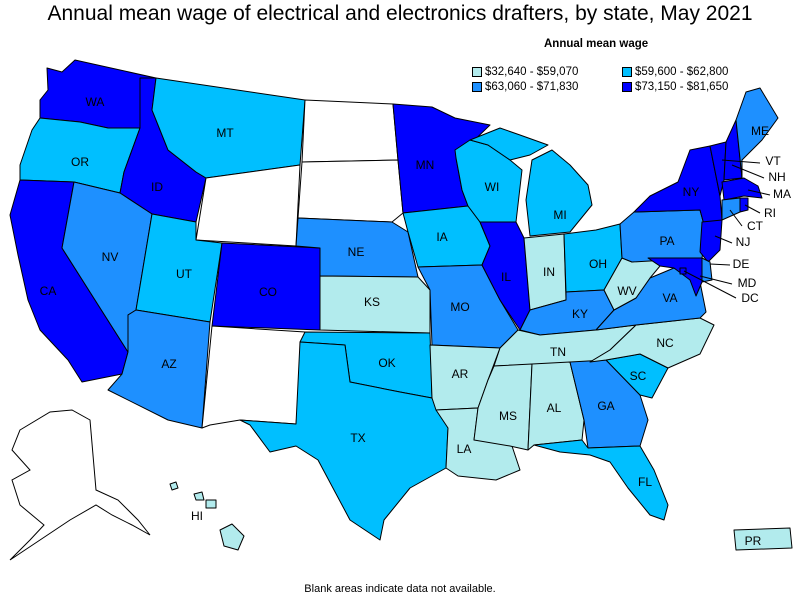 The width and height of the screenshot is (800, 600). What do you see at coordinates (736, 218) in the screenshot?
I see `leader-CT` at bounding box center [736, 218].